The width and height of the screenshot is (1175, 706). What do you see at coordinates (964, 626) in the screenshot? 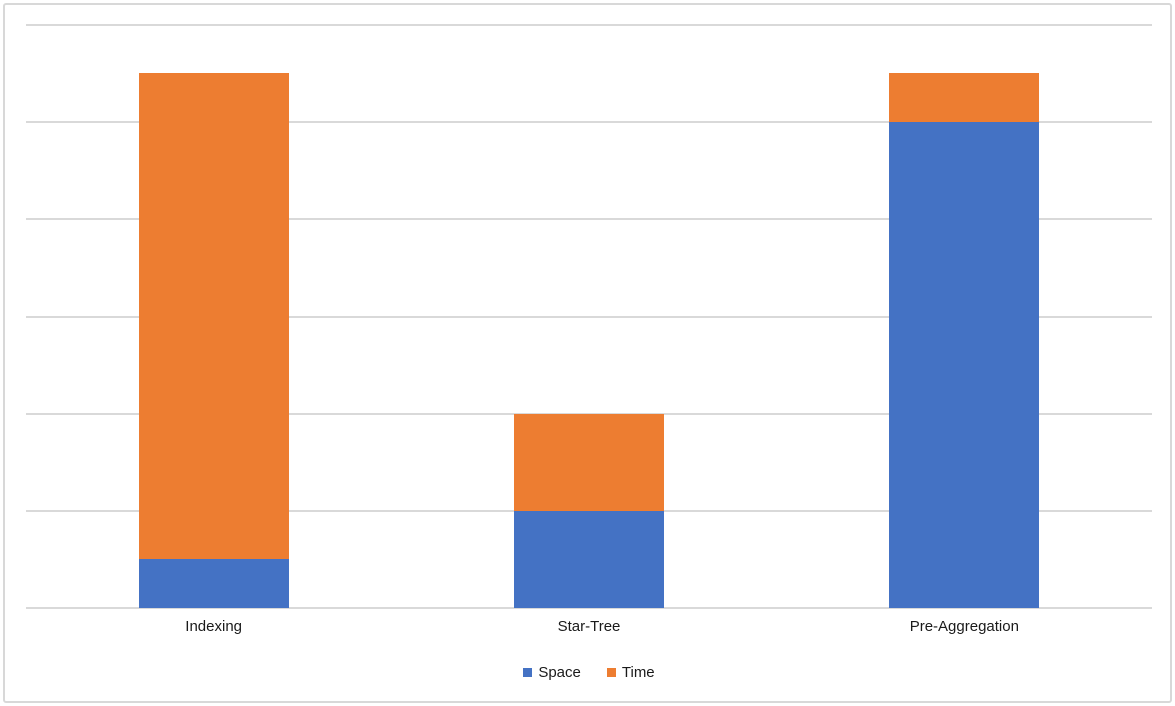
I see `category-label-pre-aggregation: Pre-Aggregation` at bounding box center [964, 626].